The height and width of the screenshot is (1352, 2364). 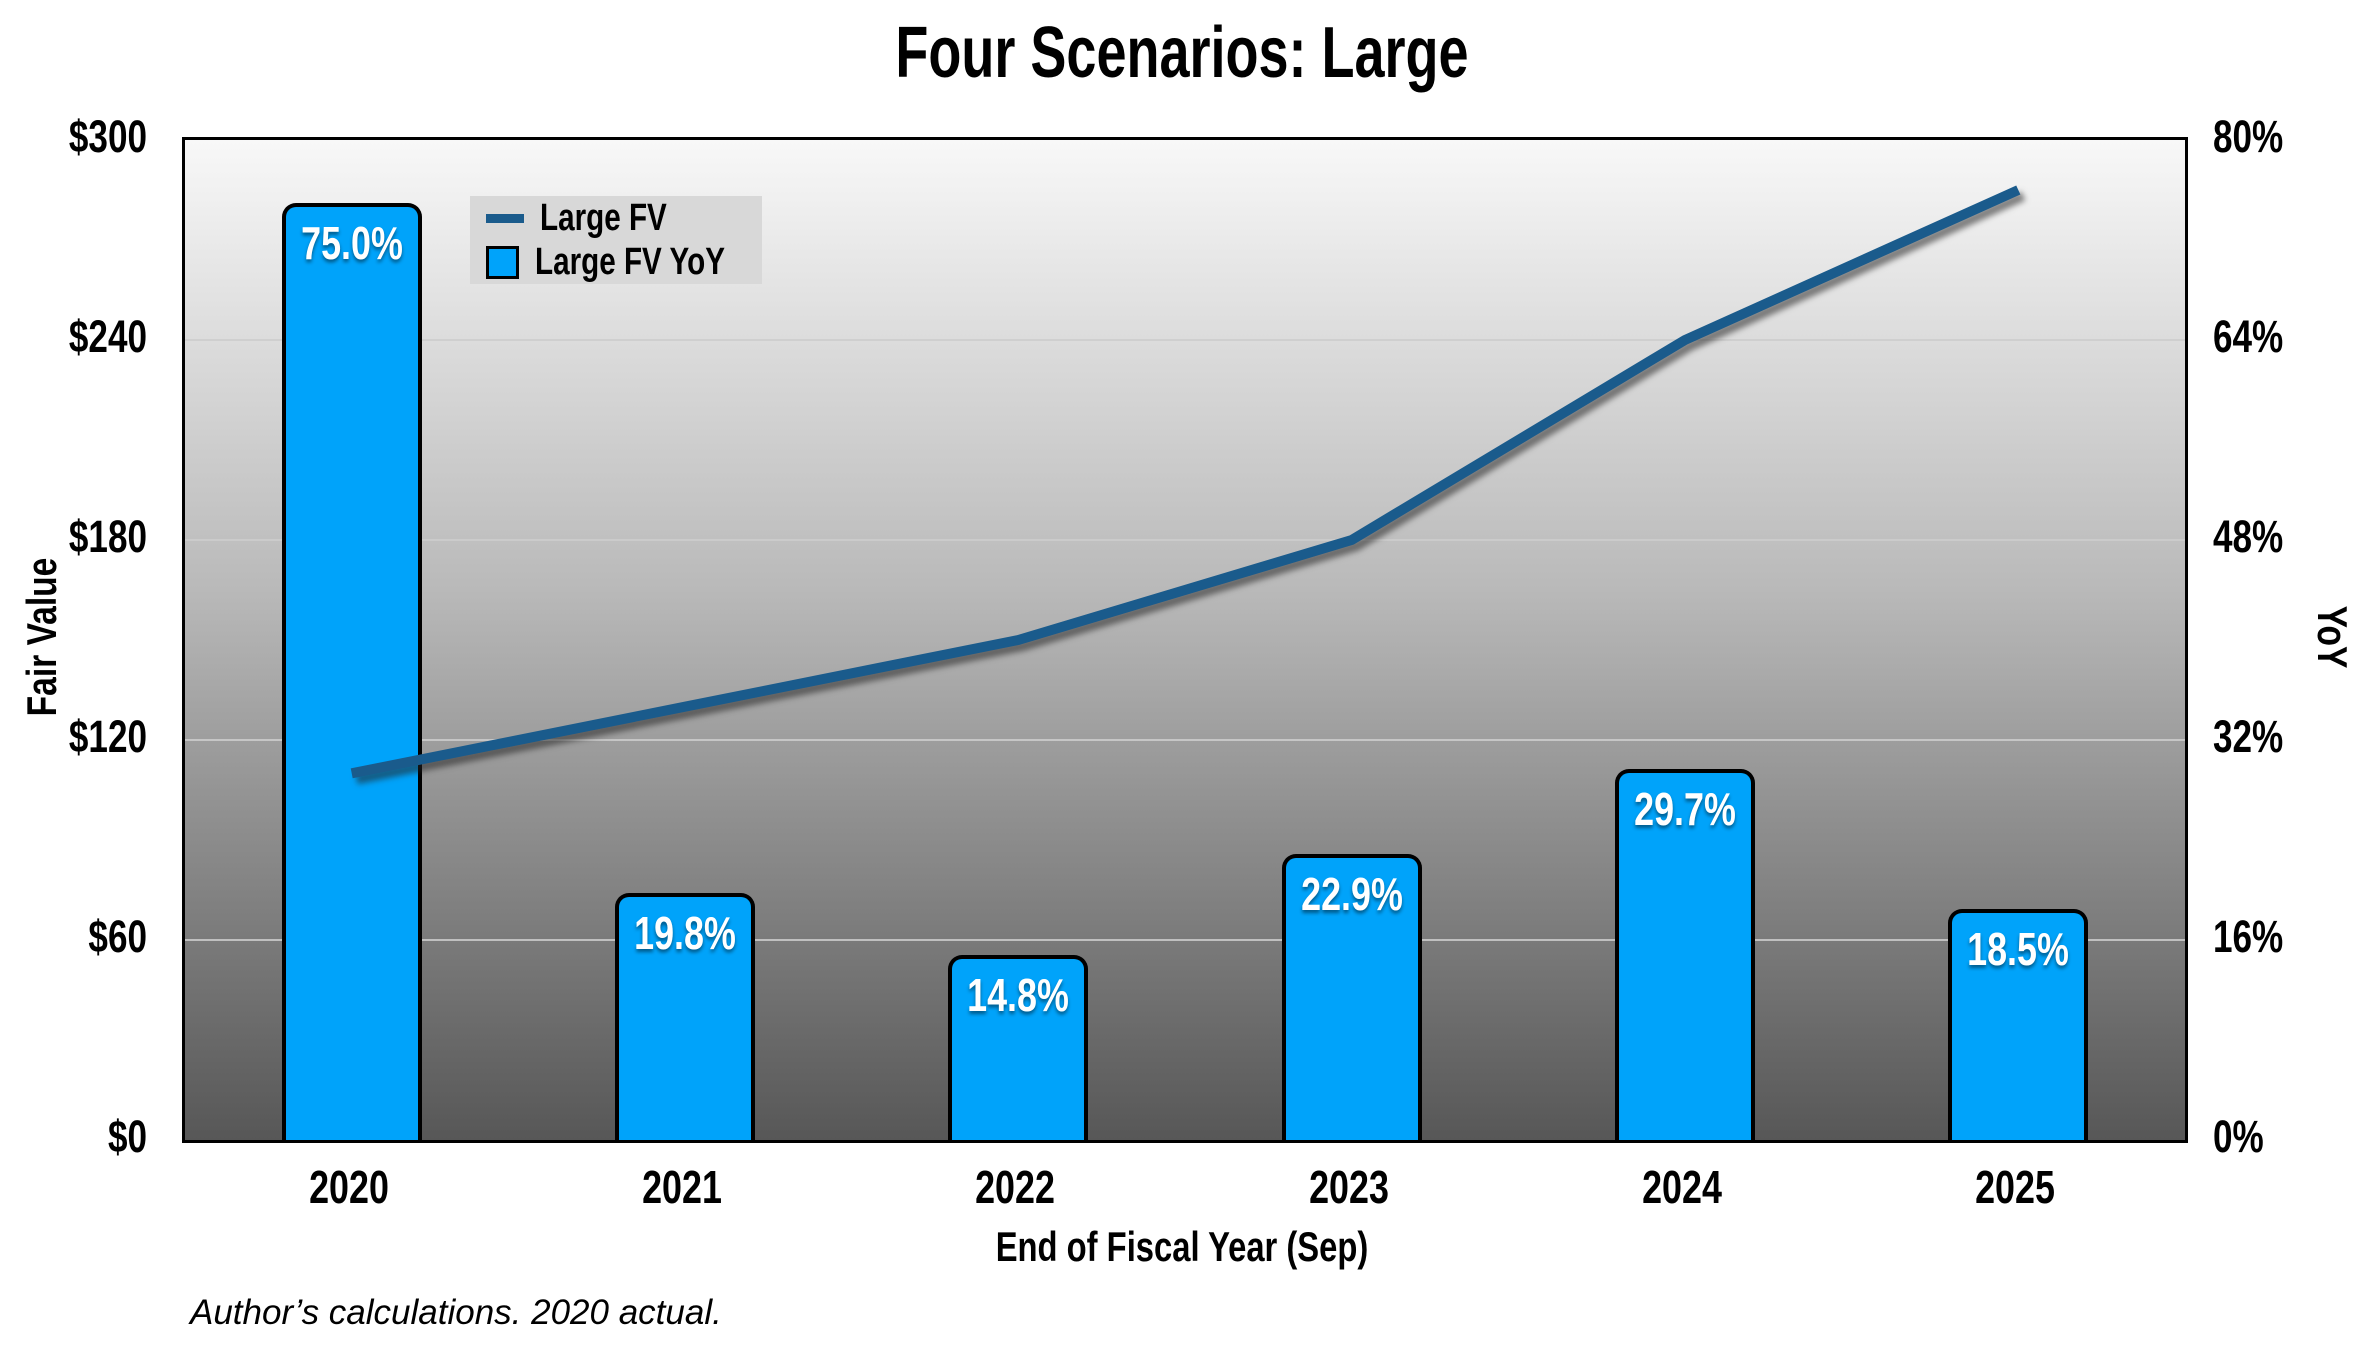 I want to click on x-tick-2023: 2023, so click(x=1348, y=1187).